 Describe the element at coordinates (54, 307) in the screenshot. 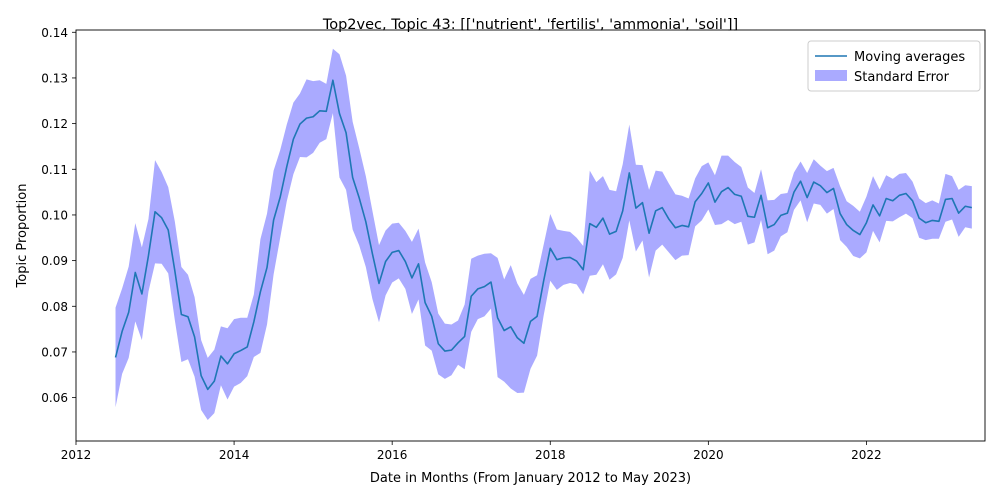

I see `y-tick-label: 0.08` at that location.